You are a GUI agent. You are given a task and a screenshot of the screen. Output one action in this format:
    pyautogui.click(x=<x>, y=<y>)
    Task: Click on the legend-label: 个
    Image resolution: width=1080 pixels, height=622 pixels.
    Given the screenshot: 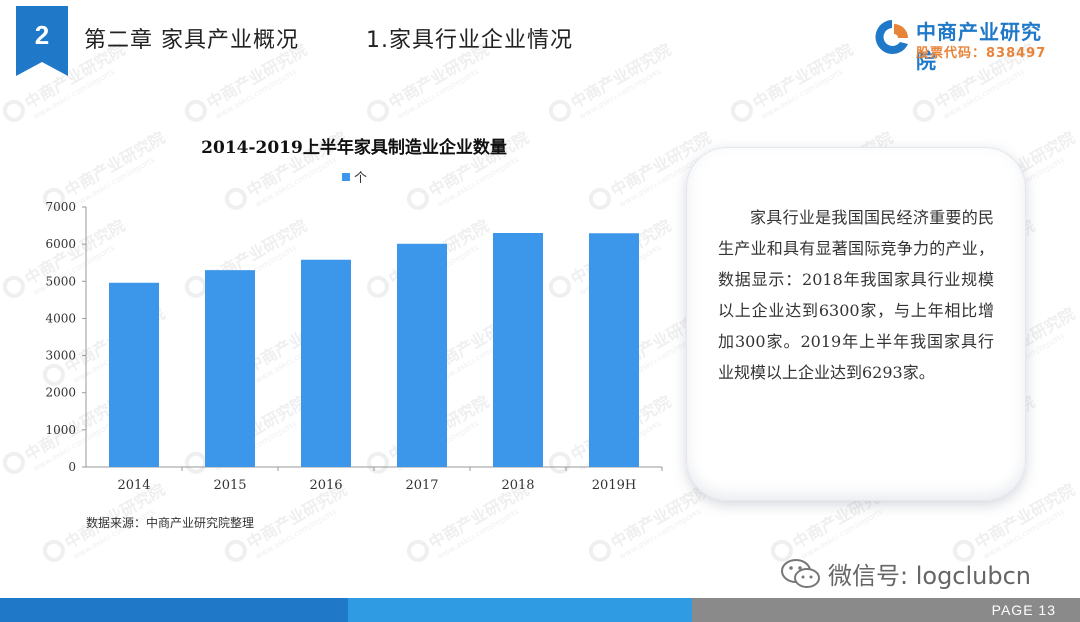 What is the action you would take?
    pyautogui.click(x=360, y=178)
    